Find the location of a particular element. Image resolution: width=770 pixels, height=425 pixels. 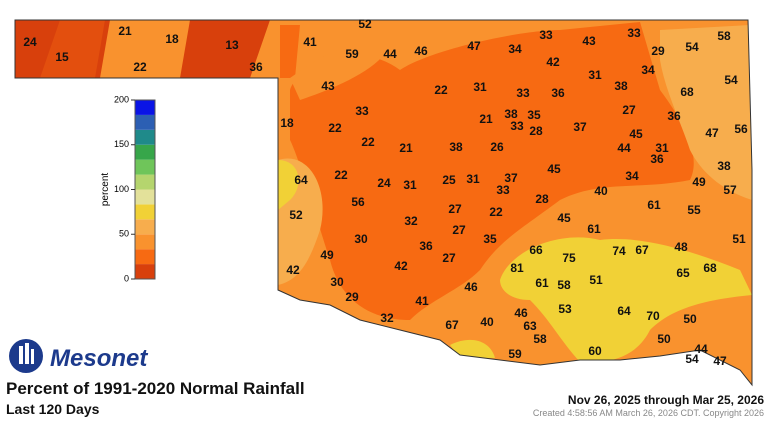

station-value: 60 is located at coordinates (595, 351).